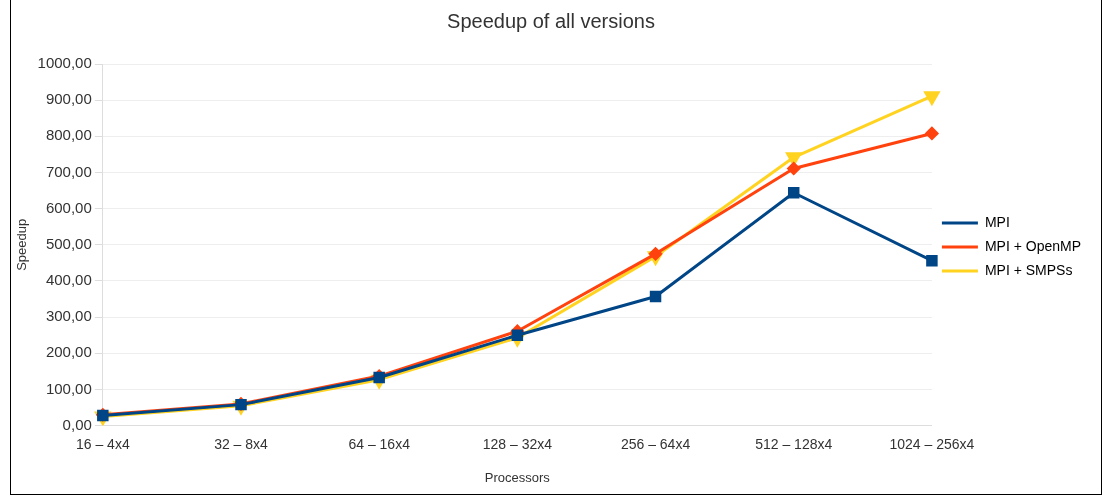 This screenshot has width=1104, height=497. I want to click on y-tick-label: 100,00, so click(68, 388).